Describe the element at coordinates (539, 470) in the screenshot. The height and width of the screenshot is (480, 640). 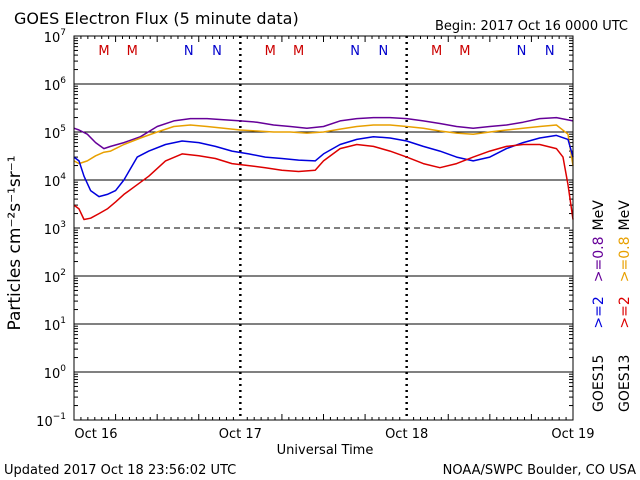
I see `credit: NOAA/SWPC Boulder, CO USA` at that location.